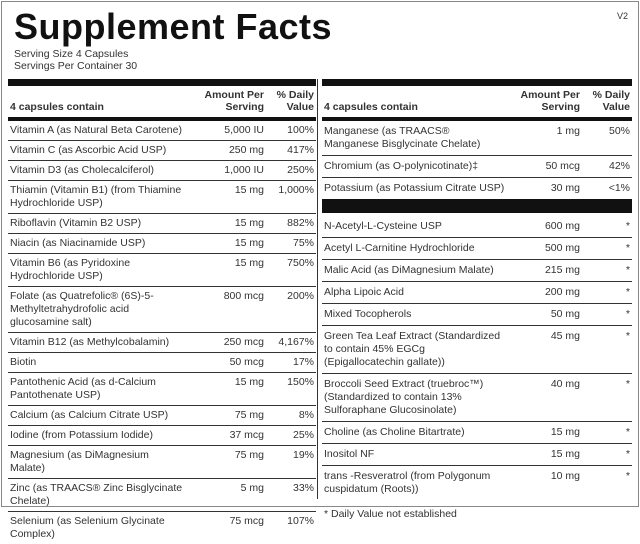 The width and height of the screenshot is (640, 544). What do you see at coordinates (544, 227) in the screenshot?
I see `amount: 600 mg` at bounding box center [544, 227].